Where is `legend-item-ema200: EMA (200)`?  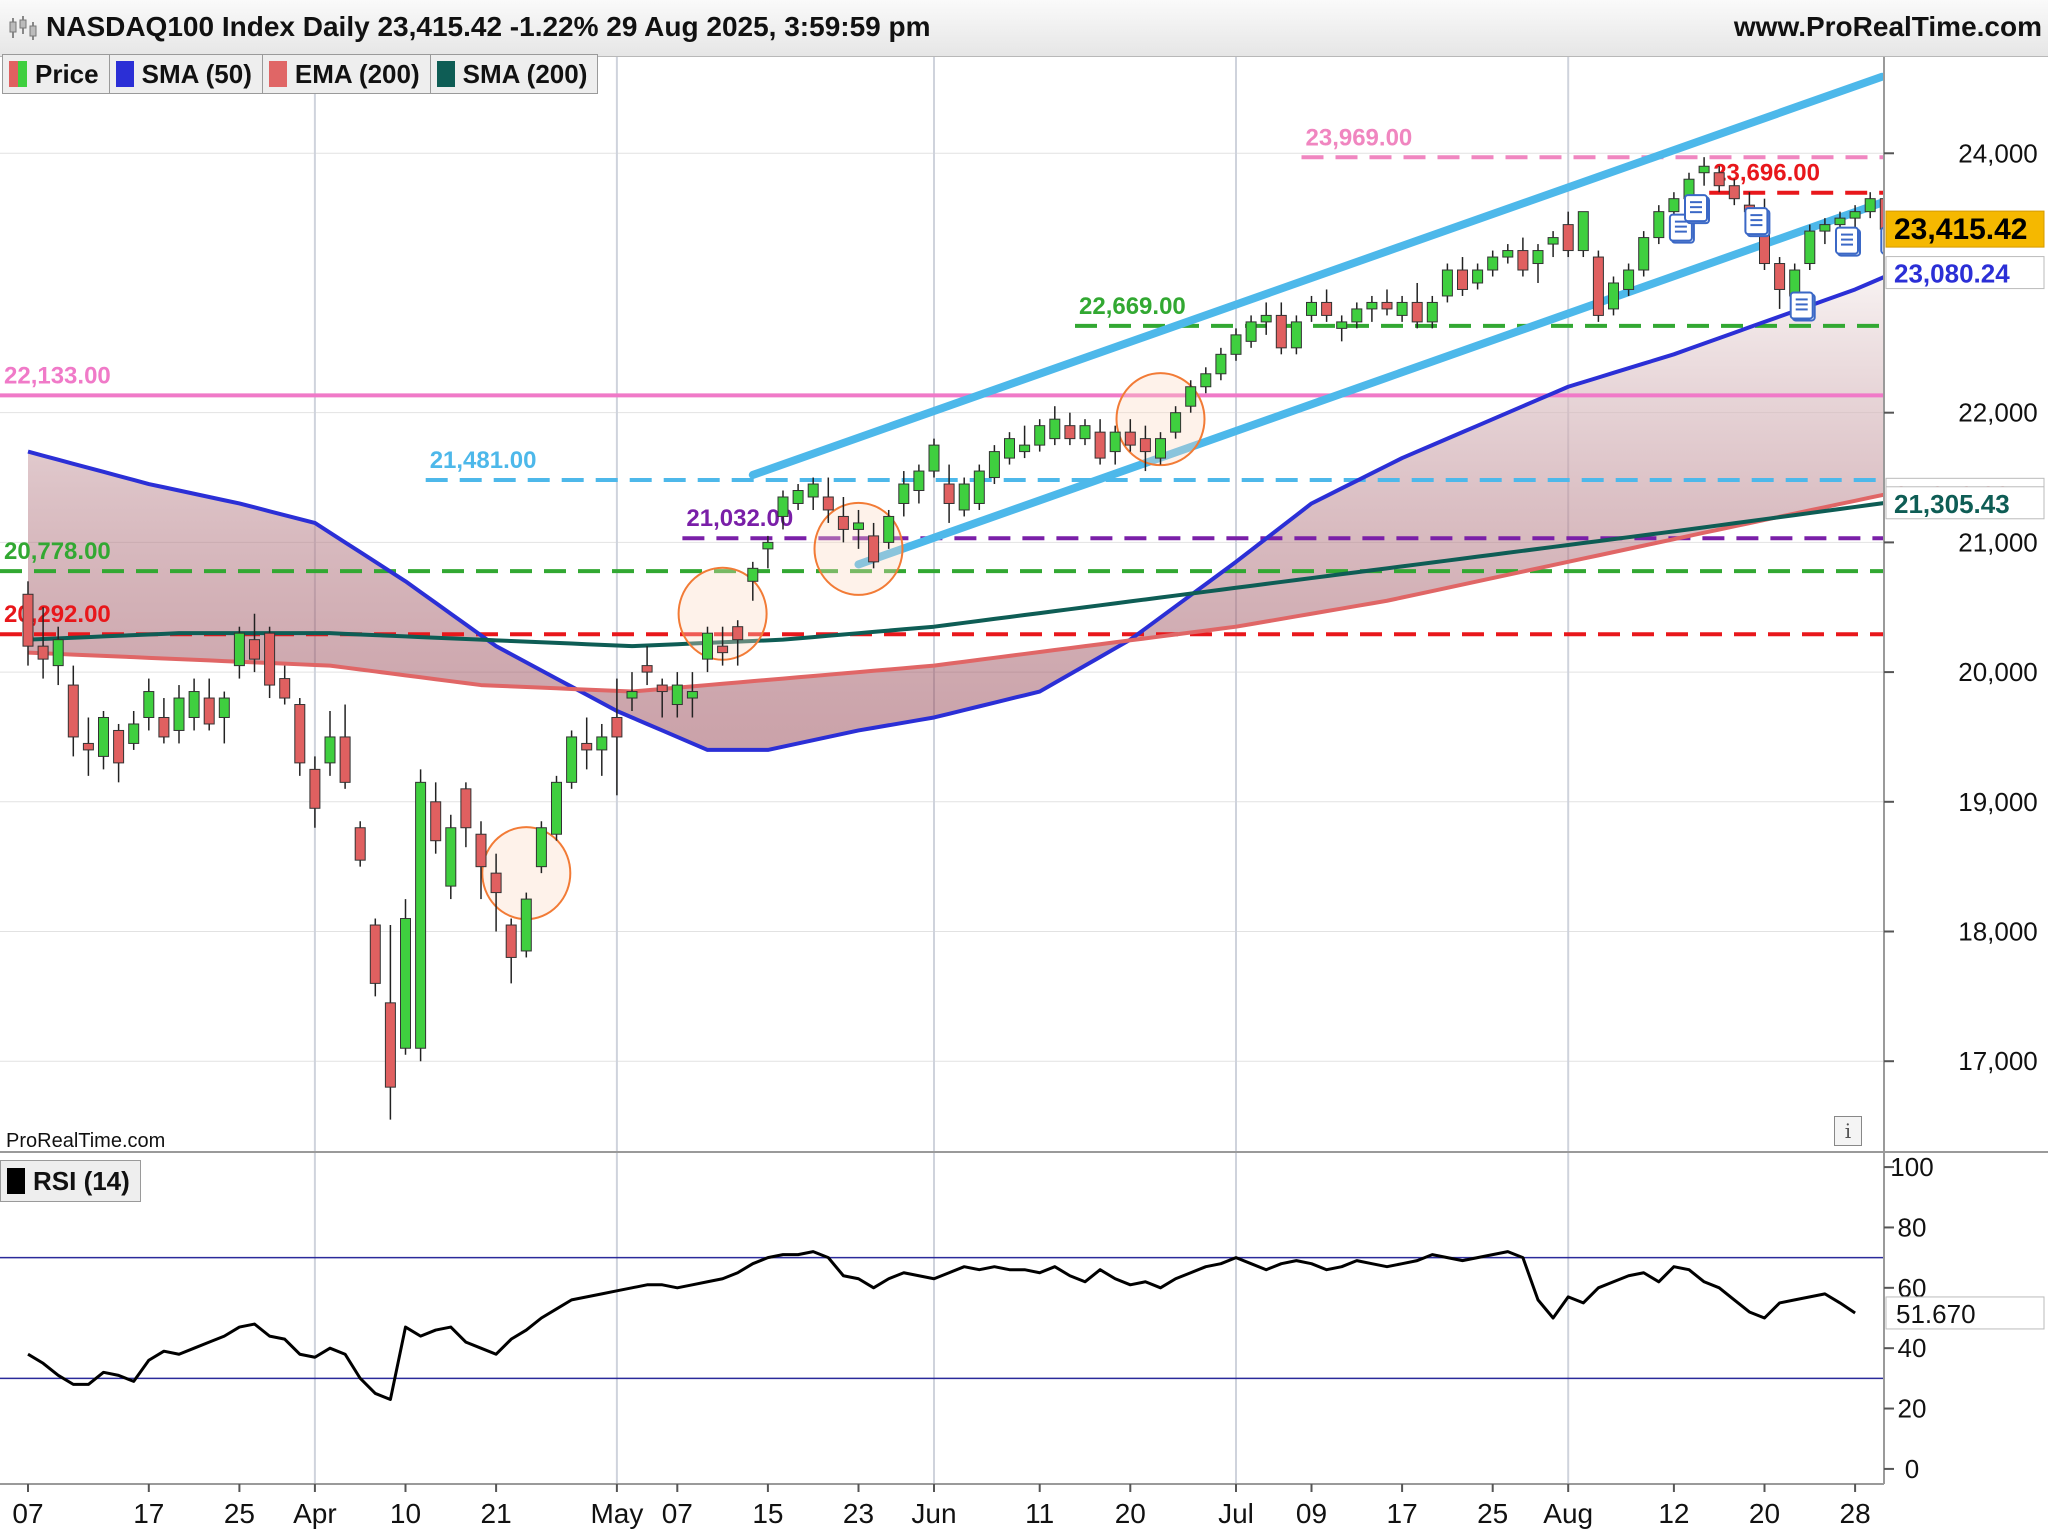 legend-item-ema200: EMA (200) is located at coordinates (347, 74).